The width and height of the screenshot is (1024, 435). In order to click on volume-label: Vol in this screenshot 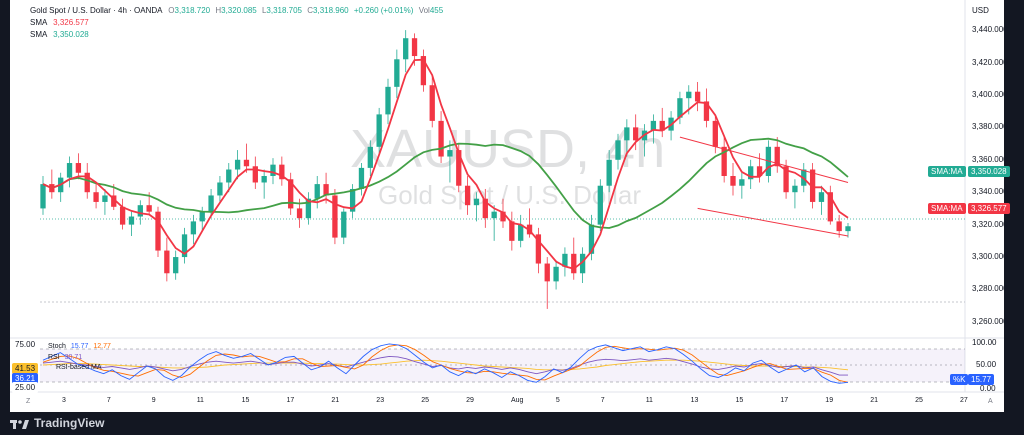, I will do `click(424, 10)`.